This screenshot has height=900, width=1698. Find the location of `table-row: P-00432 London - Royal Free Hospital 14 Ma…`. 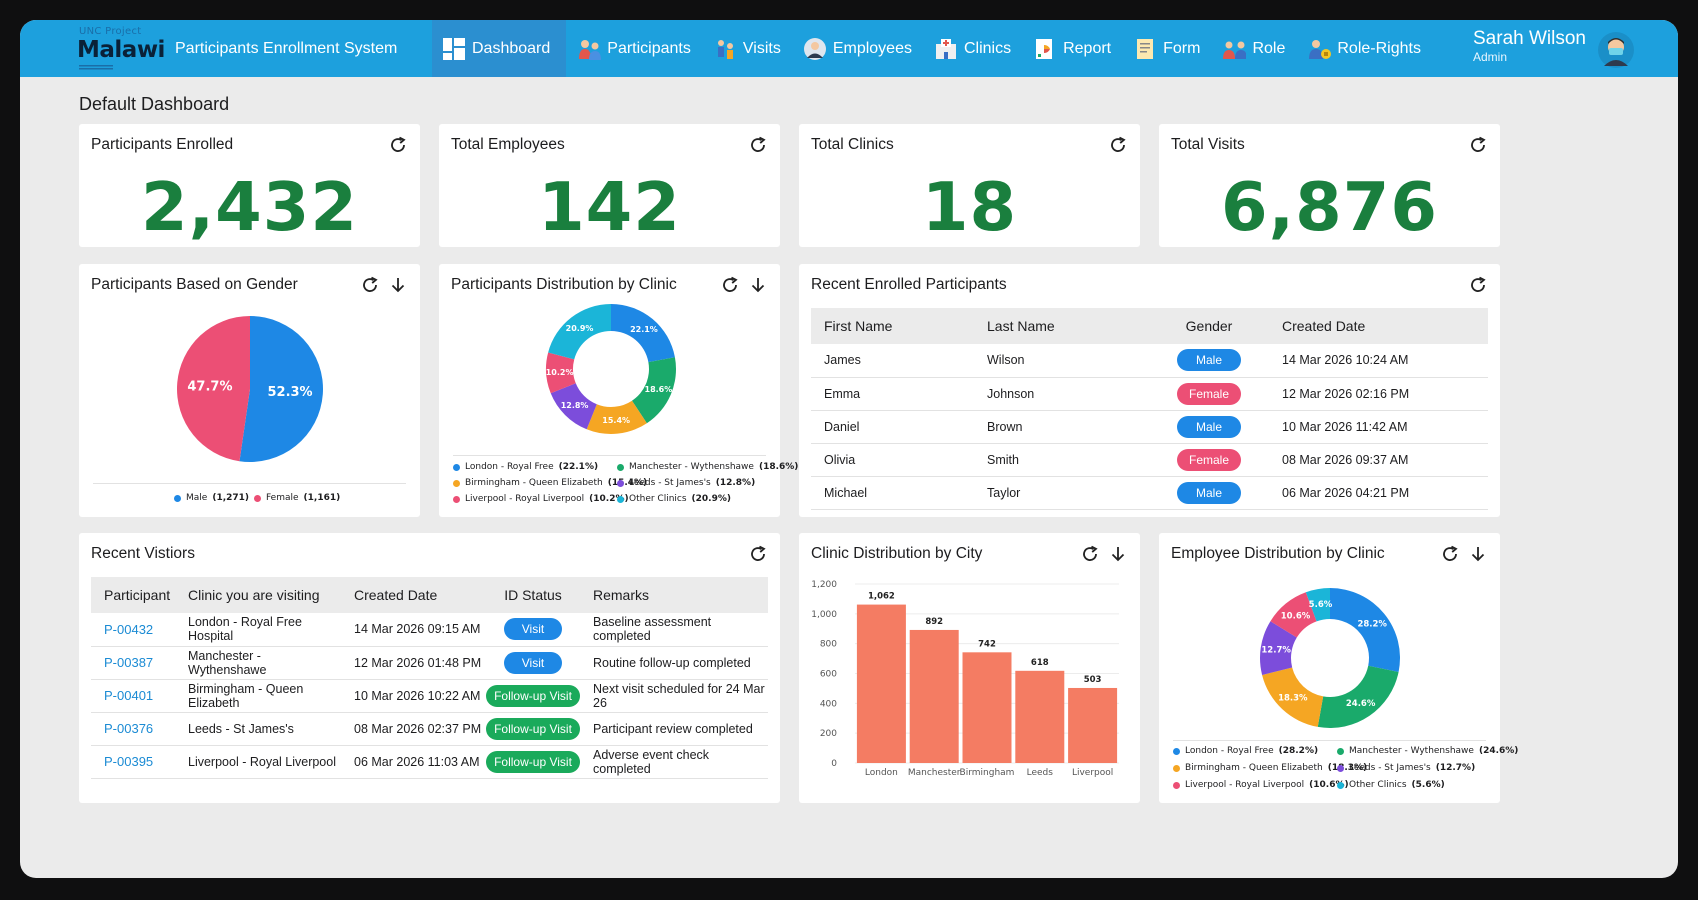

table-row: P-00432 London - Royal Free Hospital 14 Ma… is located at coordinates (429, 630).